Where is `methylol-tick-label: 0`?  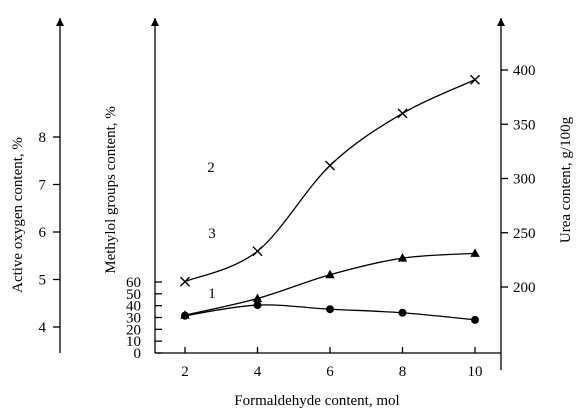
methylol-tick-label: 0 is located at coordinates (138, 354).